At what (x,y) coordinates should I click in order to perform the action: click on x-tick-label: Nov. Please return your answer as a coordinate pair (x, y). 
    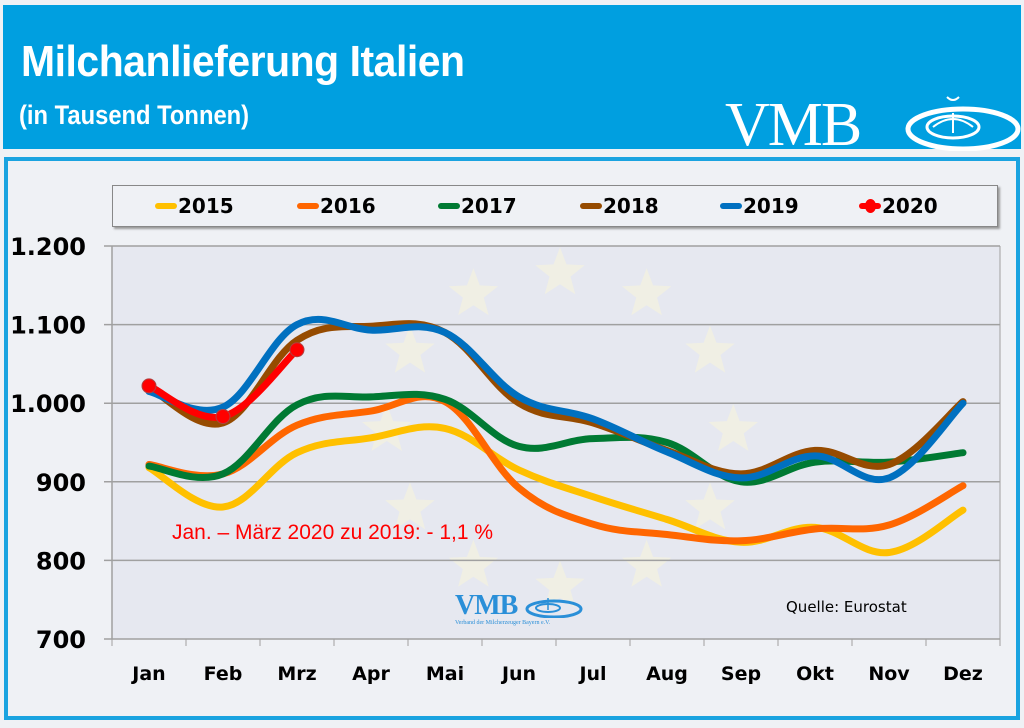
    Looking at the image, I should click on (889, 674).